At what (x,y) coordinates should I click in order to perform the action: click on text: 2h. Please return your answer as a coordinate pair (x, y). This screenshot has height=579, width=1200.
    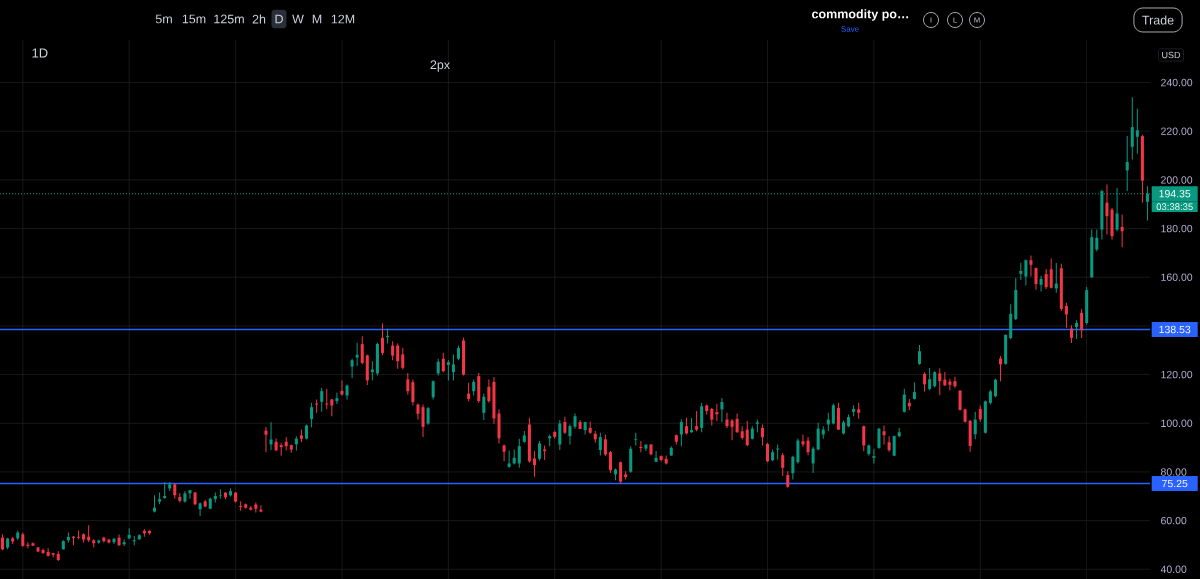
    Looking at the image, I should click on (259, 19).